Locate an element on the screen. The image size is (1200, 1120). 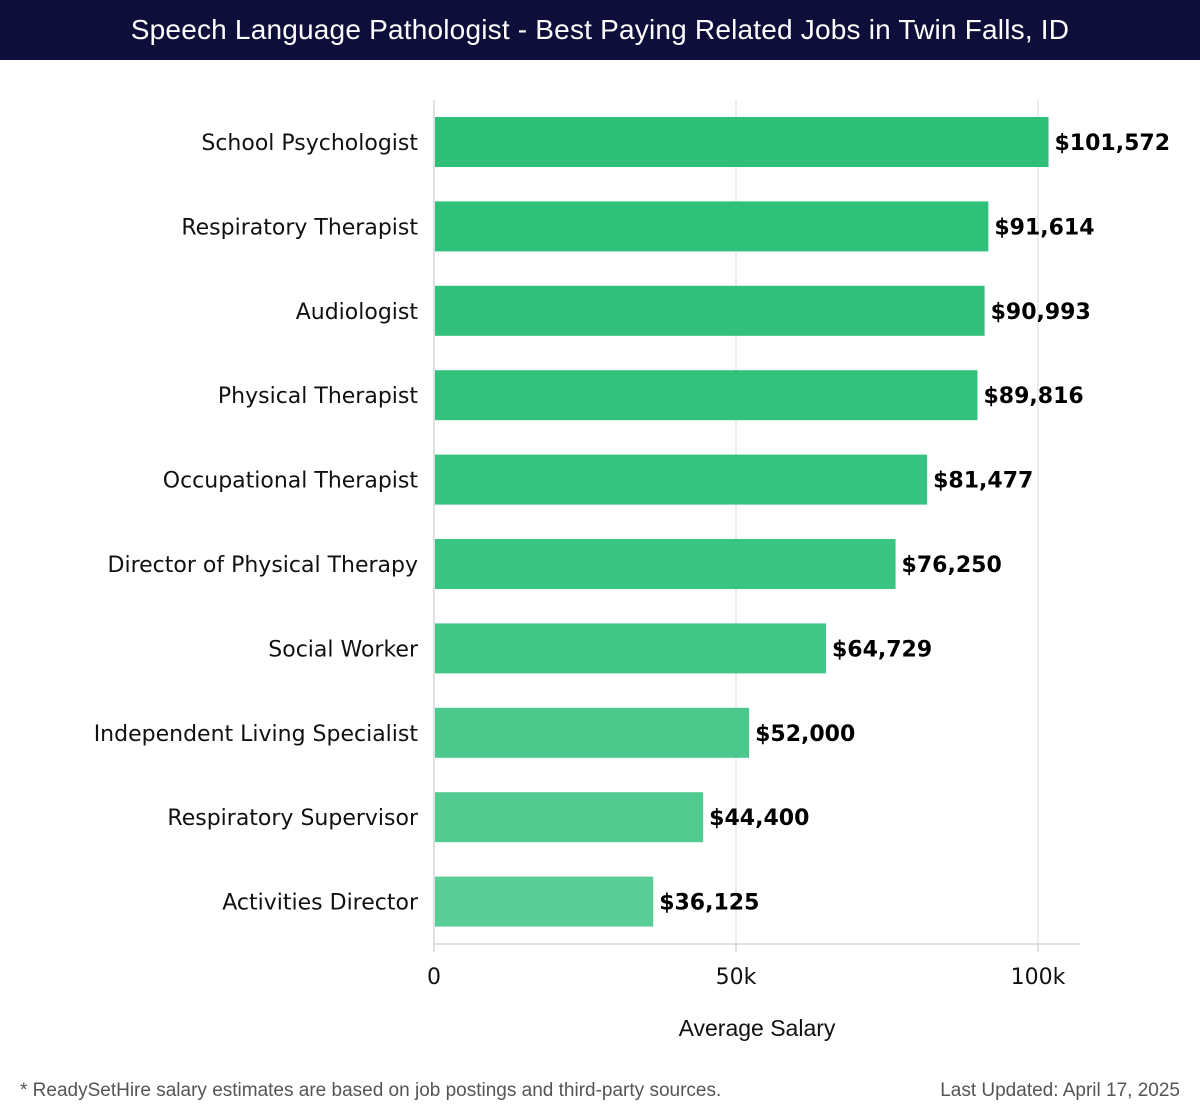
value-label: $90,993 is located at coordinates (1041, 312).